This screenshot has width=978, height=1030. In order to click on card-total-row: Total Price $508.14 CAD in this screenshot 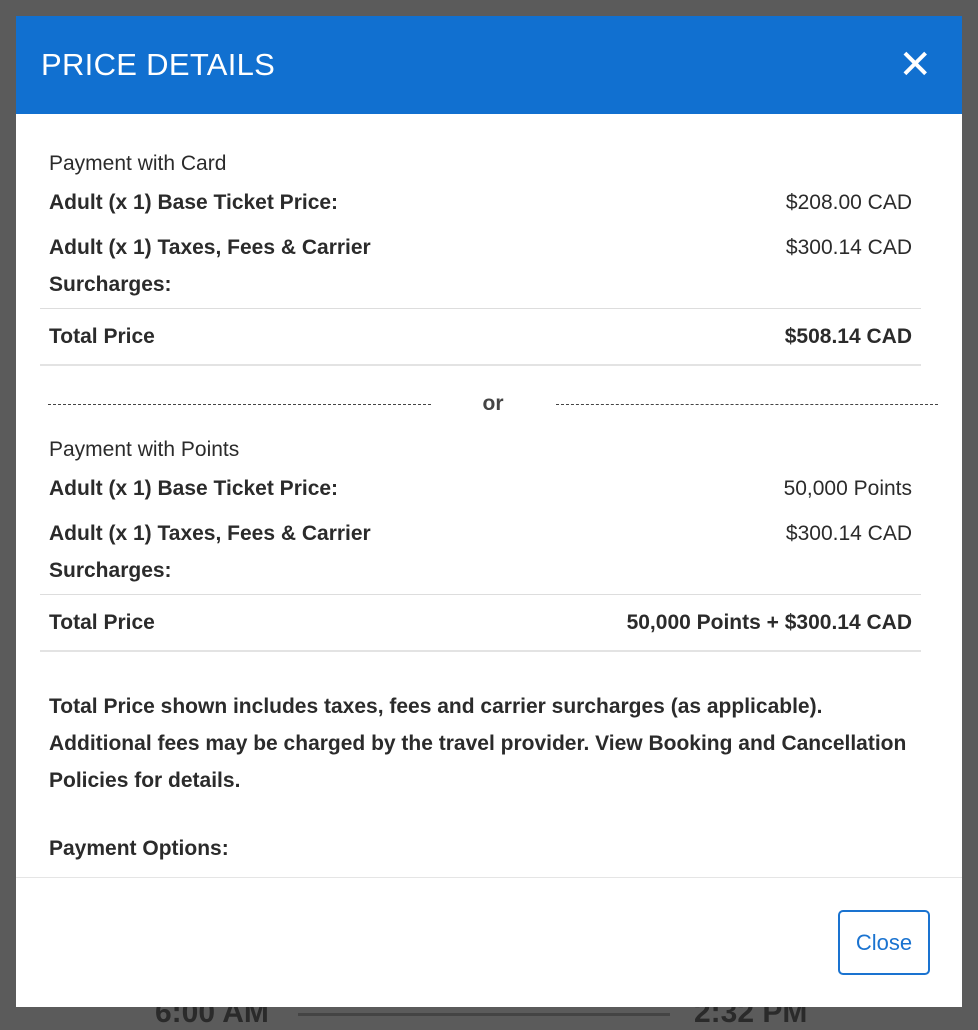, I will do `click(480, 337)`.